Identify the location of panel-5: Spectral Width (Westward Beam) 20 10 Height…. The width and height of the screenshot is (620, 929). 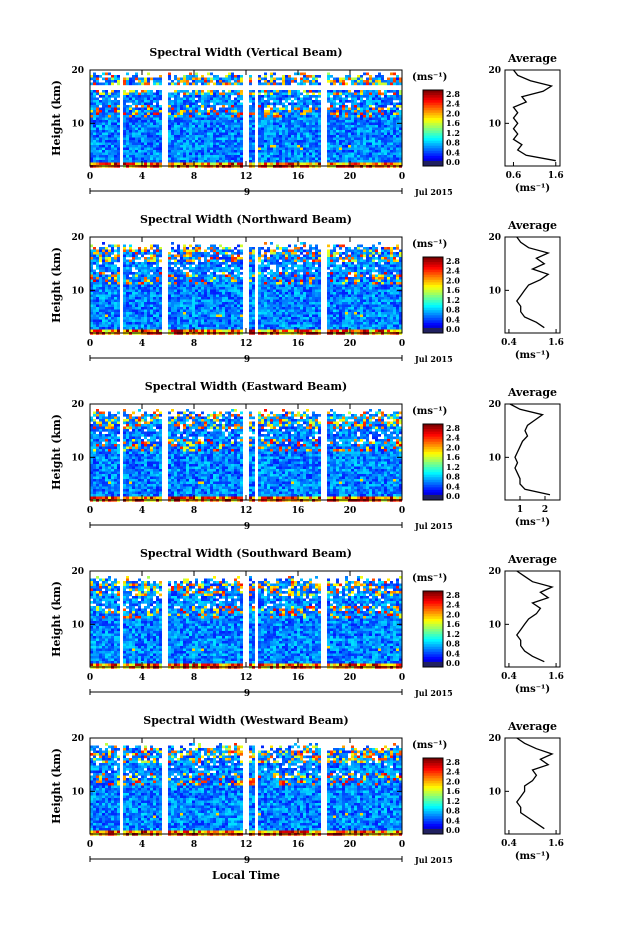
(307, 790).